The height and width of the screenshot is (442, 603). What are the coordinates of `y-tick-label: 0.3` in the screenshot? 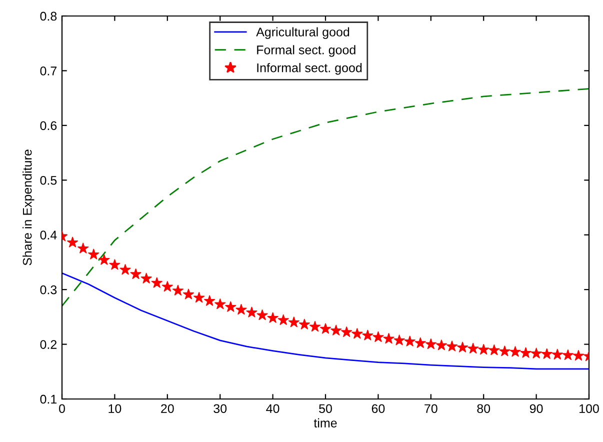 It's located at (48, 289).